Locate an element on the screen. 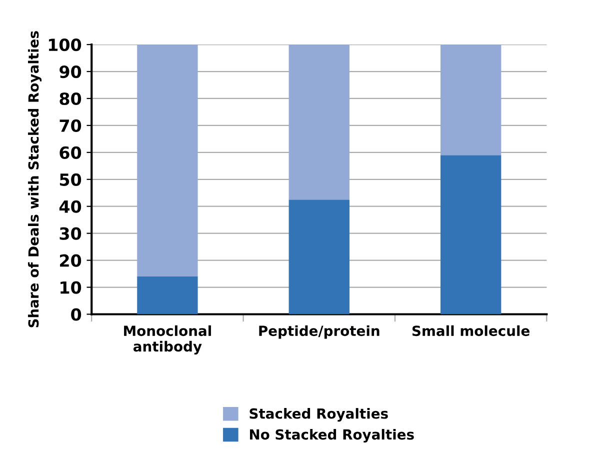  legend-label: No Stacked Royalties is located at coordinates (332, 435).